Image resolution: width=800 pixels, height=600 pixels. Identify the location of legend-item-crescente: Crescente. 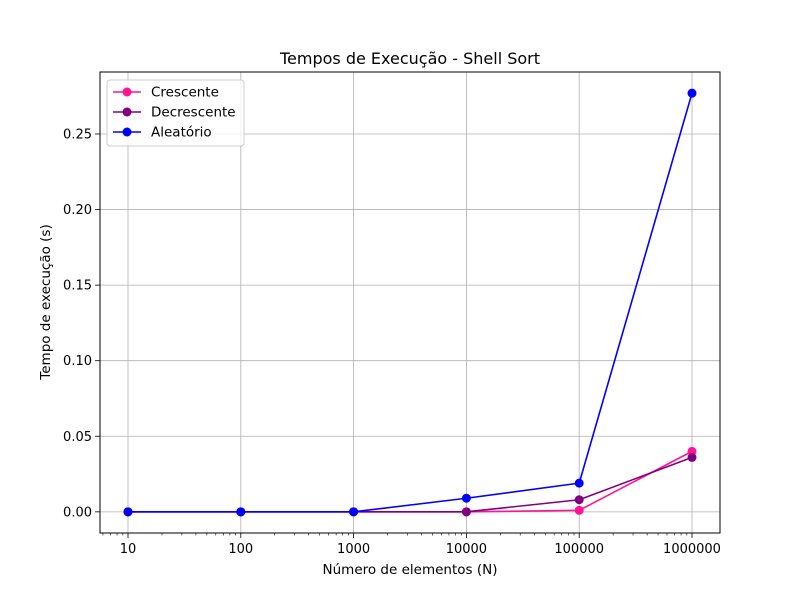
(166, 93).